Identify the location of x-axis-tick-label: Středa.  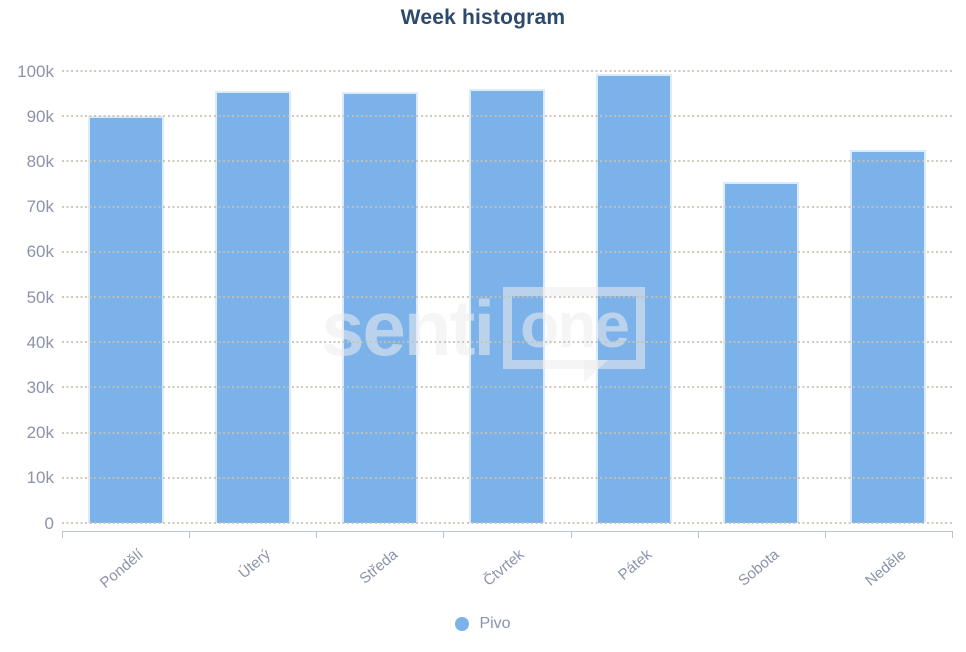
(378, 567).